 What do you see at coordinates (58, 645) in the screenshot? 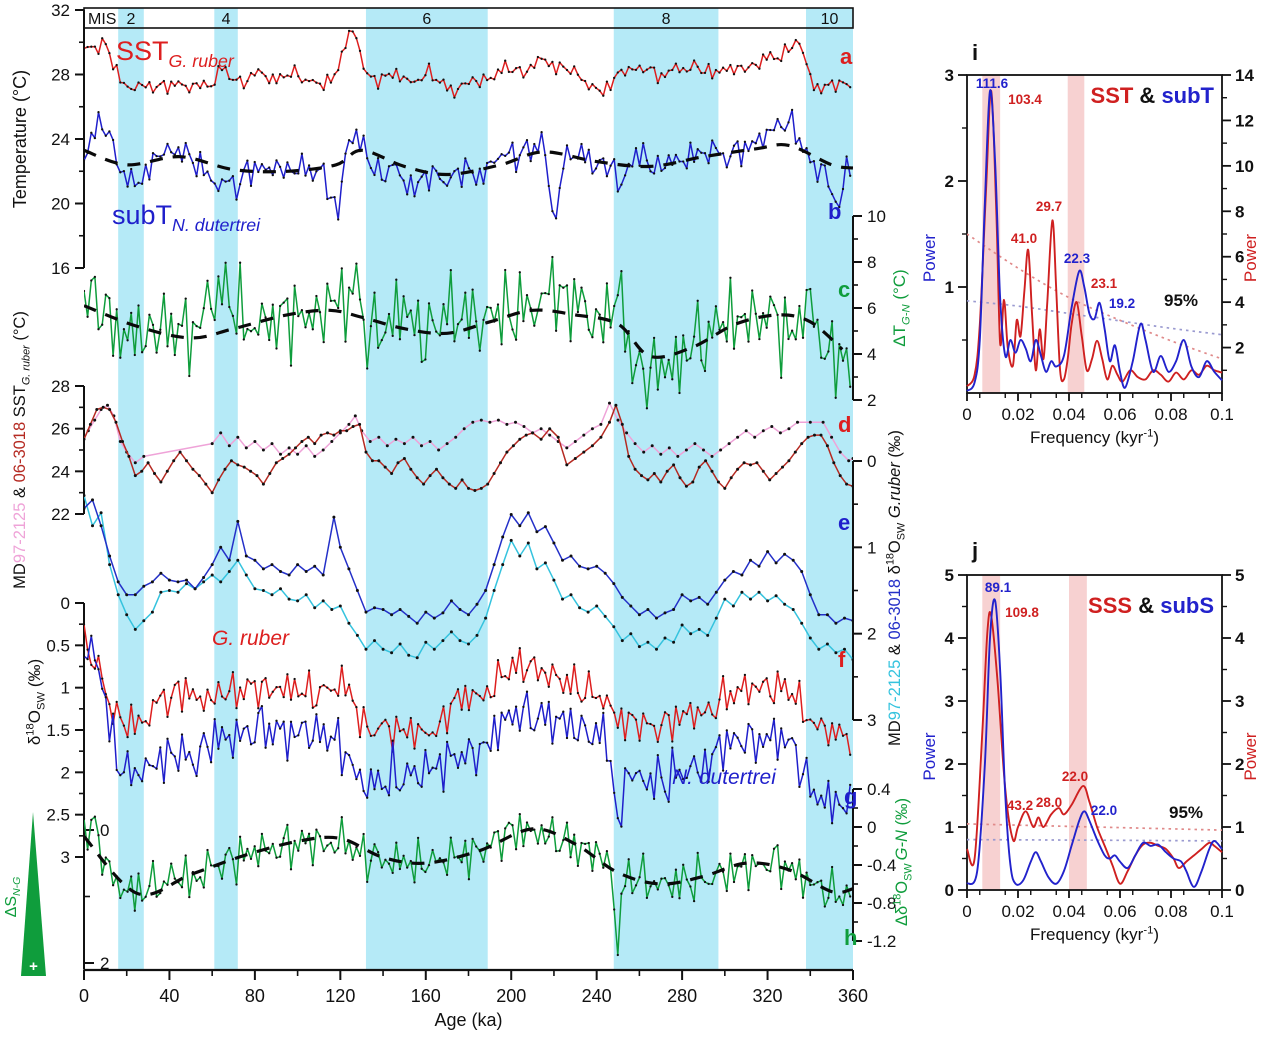
I see `axis-tick-label: 0.5` at bounding box center [58, 645].